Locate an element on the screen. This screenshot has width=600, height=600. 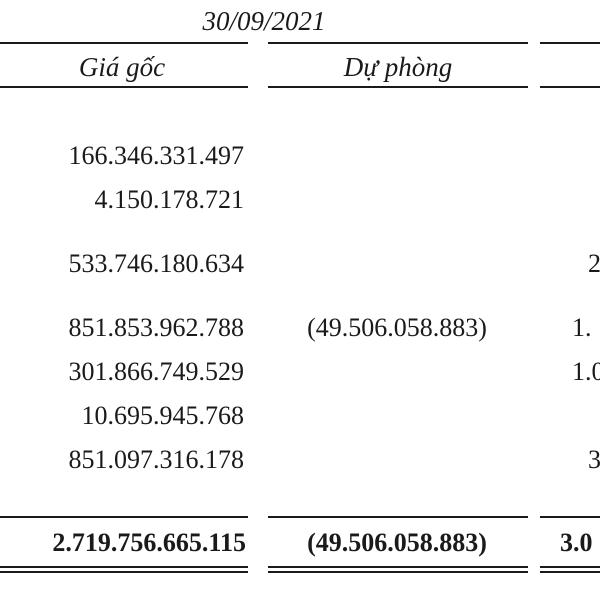
total-rule-next is located at coordinates (570, 517).